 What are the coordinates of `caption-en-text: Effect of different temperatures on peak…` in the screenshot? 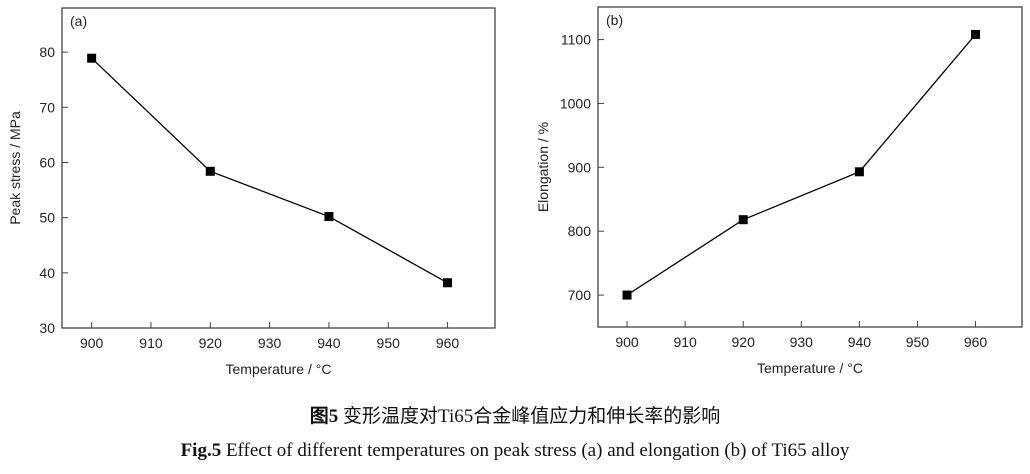 It's located at (537, 450).